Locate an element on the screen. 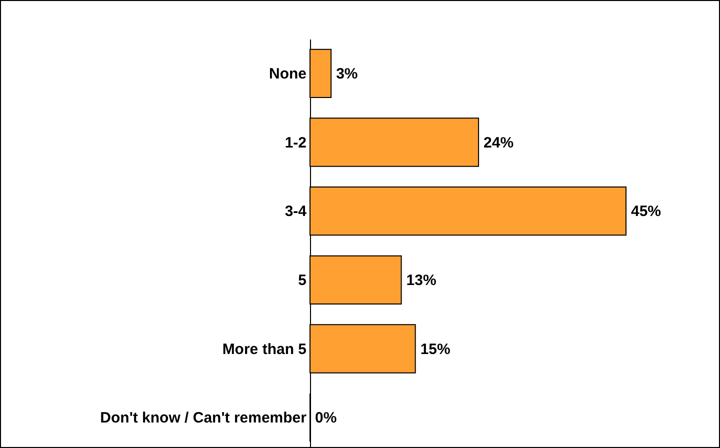 This screenshot has width=720, height=448. data-label: 0% is located at coordinates (326, 418).